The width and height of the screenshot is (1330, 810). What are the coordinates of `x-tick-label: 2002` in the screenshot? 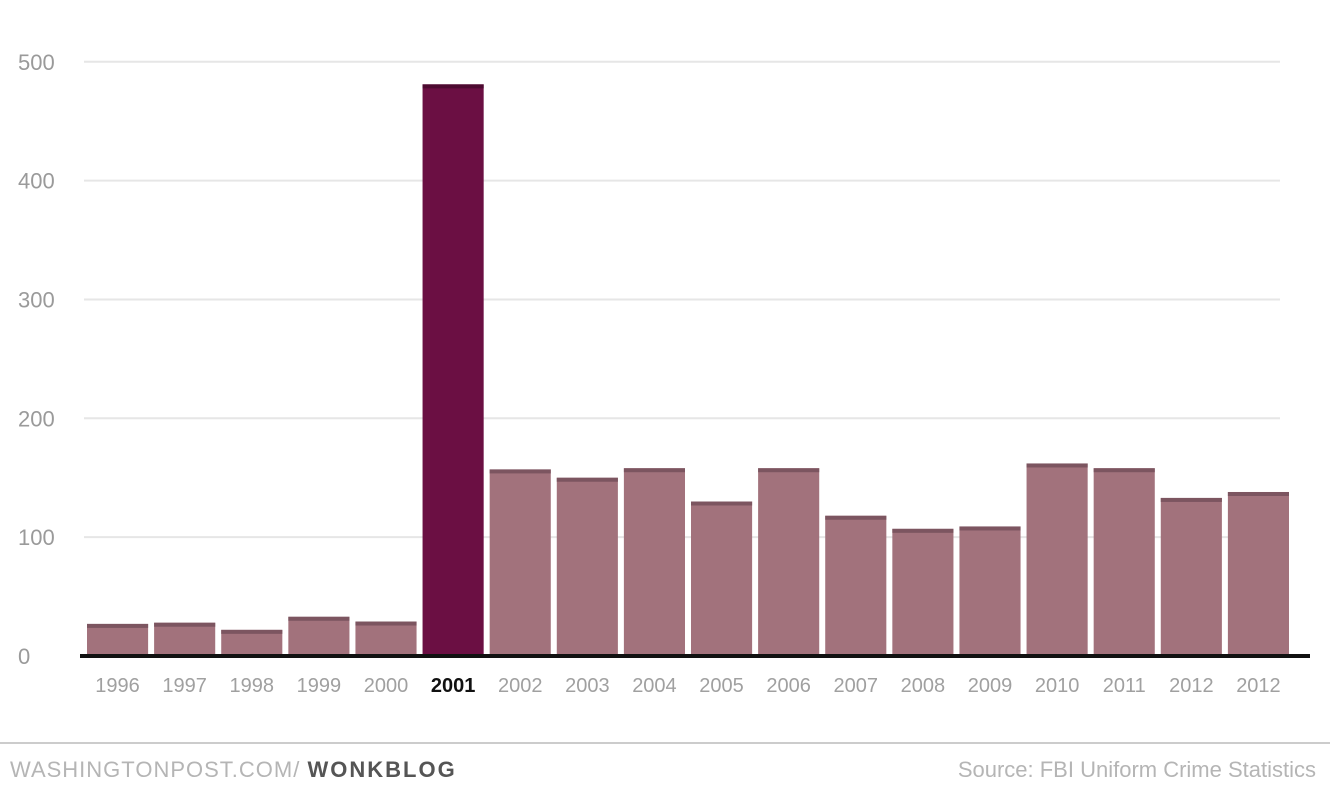 It's located at (520, 686).